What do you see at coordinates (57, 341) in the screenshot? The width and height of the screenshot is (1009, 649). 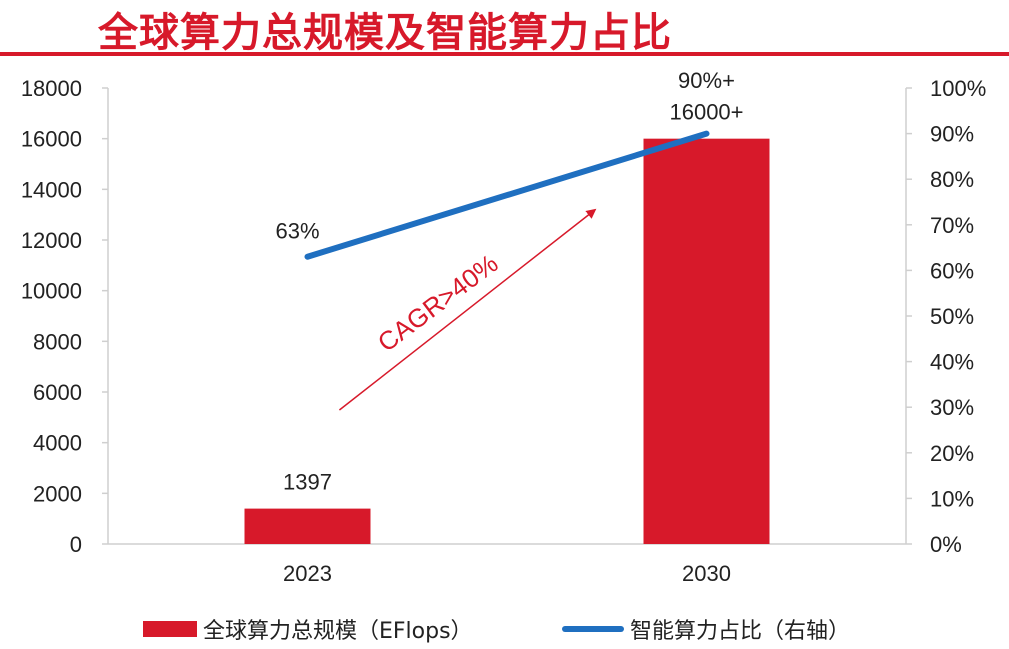 I see `left-tick-label: 8000` at bounding box center [57, 341].